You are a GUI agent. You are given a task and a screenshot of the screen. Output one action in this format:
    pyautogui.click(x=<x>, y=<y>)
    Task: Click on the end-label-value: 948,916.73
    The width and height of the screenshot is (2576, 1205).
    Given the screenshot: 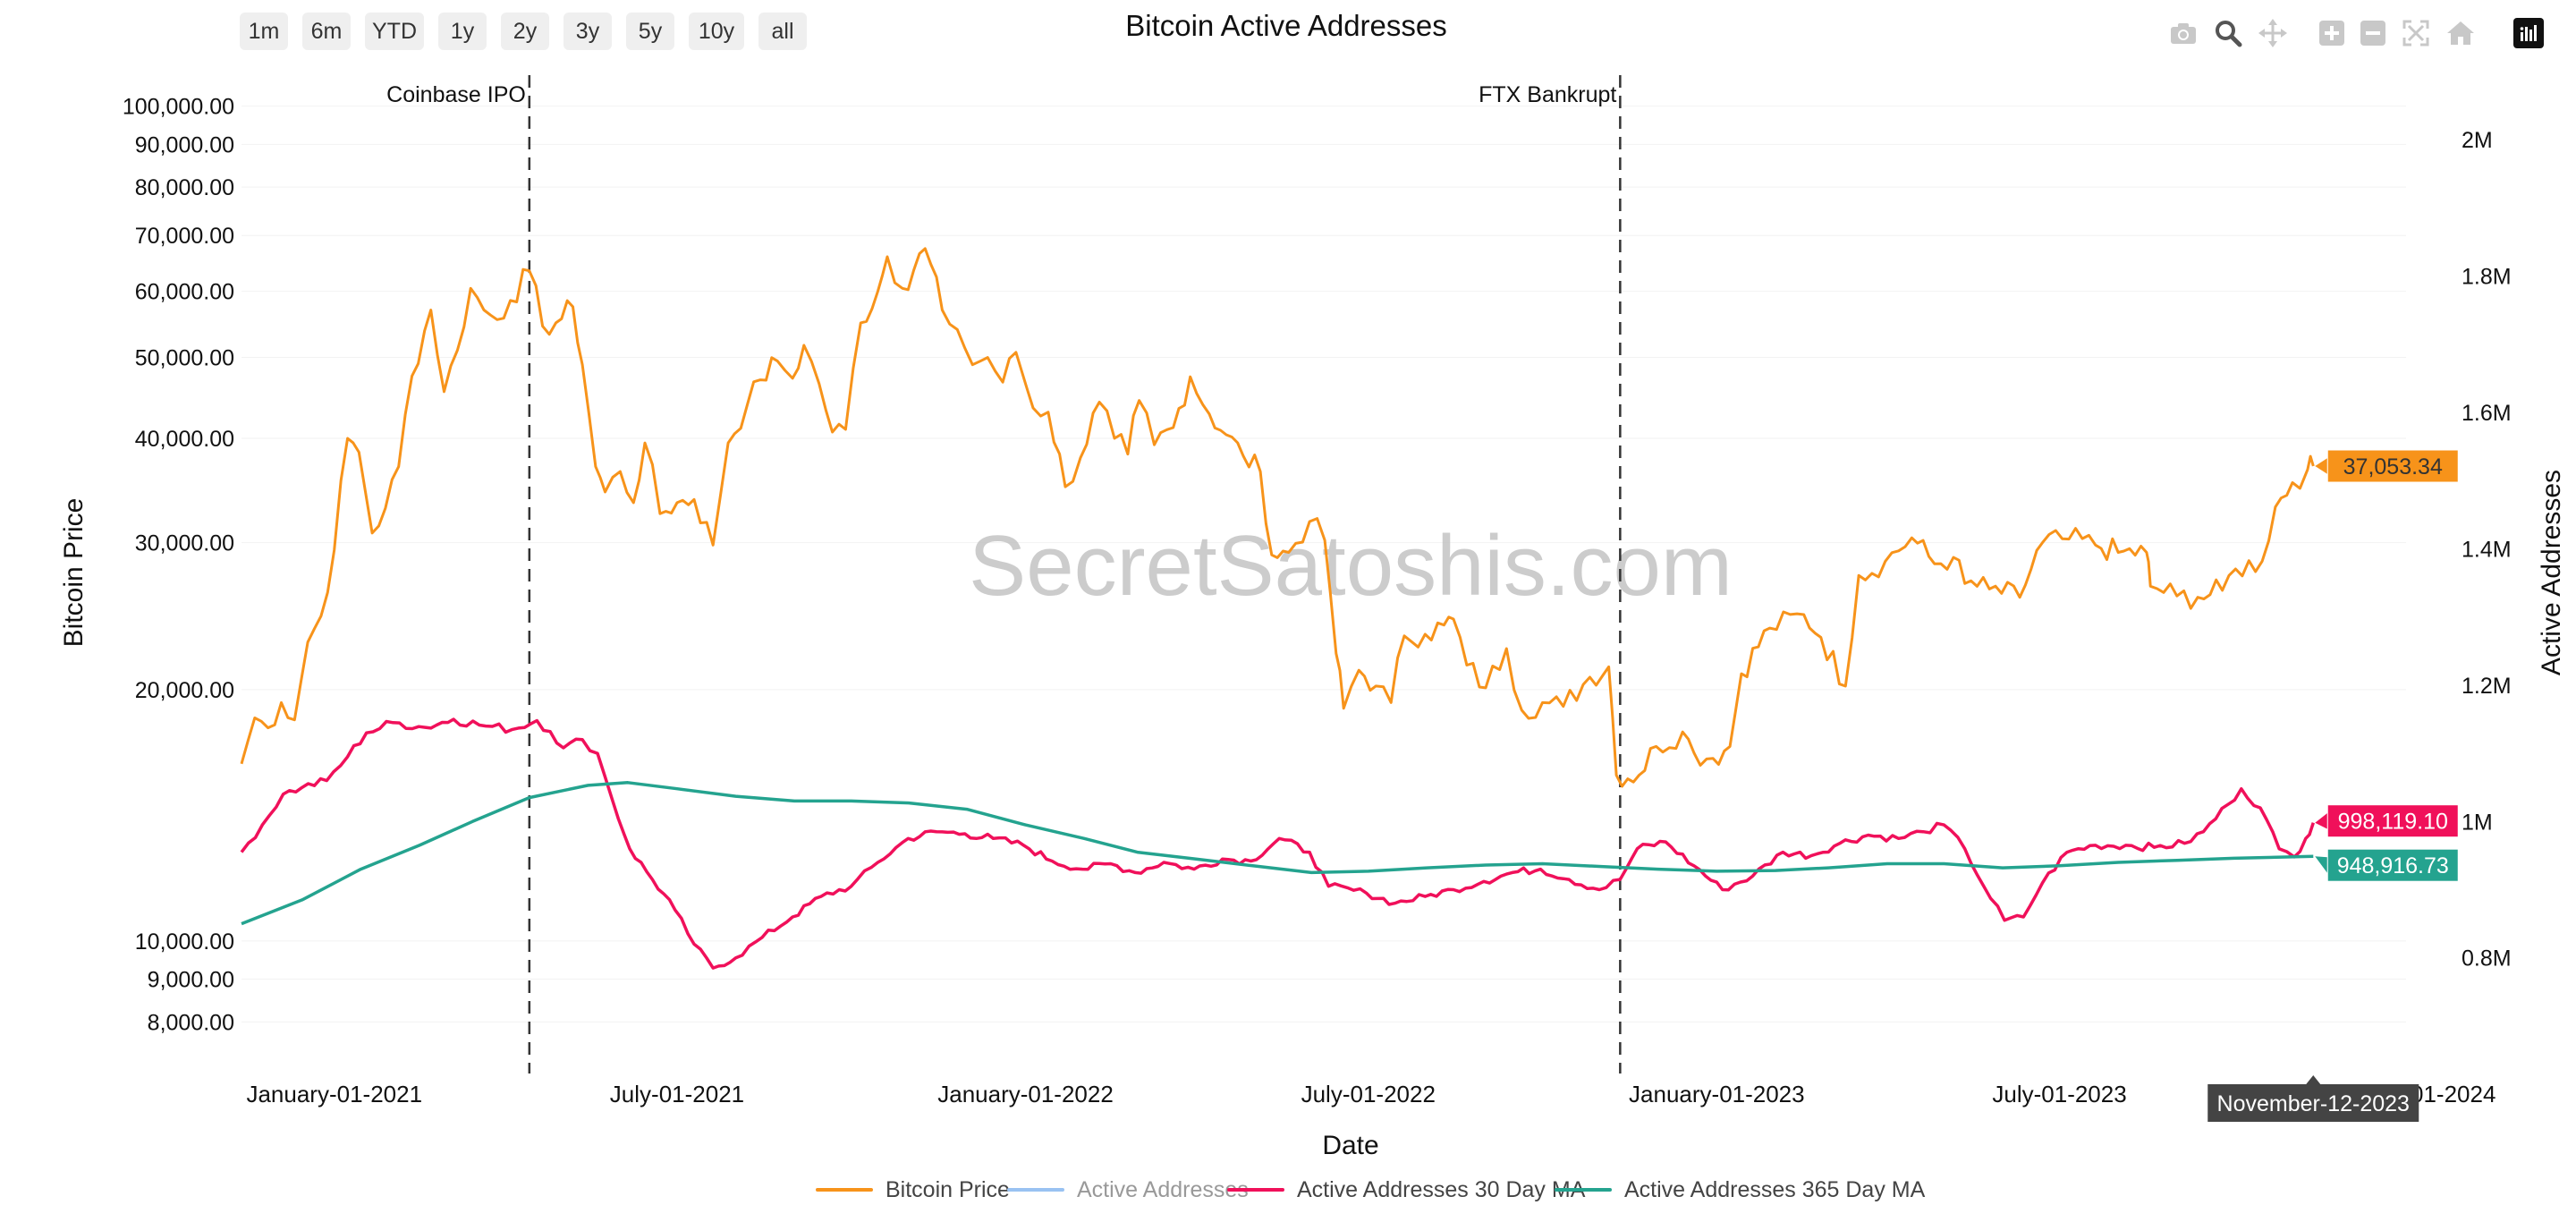 What is the action you would take?
    pyautogui.click(x=2393, y=865)
    